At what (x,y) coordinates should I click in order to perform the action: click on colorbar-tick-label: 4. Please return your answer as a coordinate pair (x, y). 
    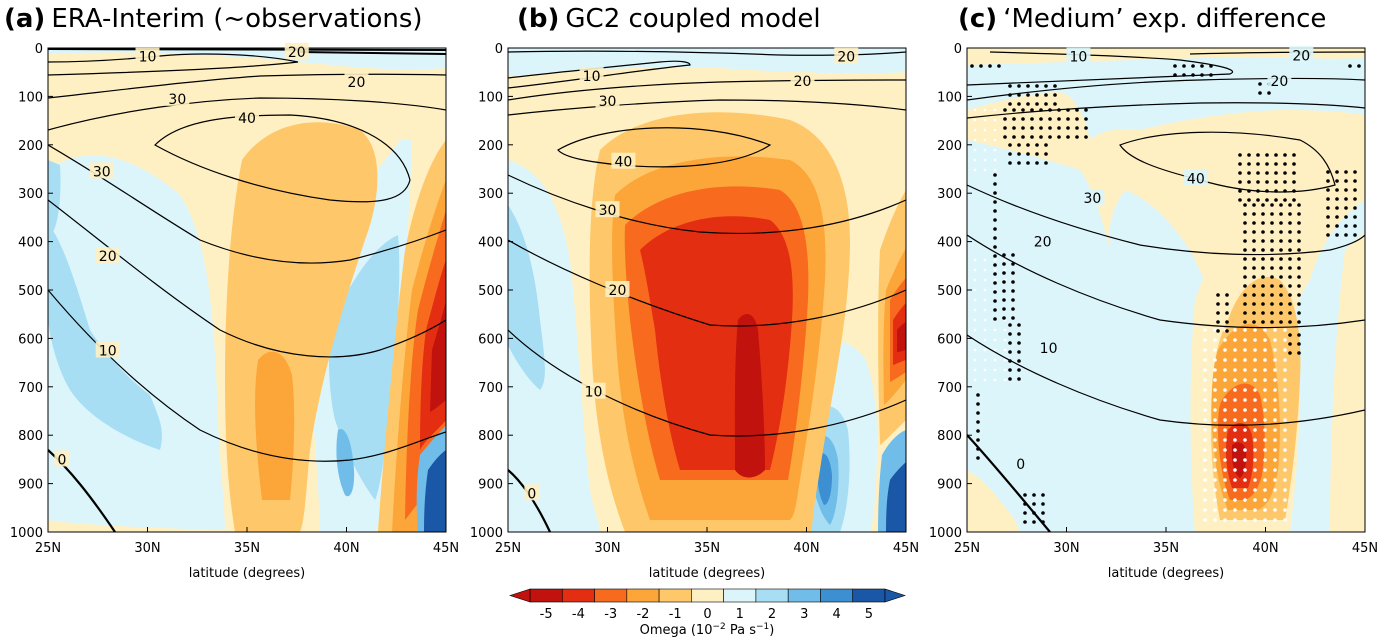
    Looking at the image, I should click on (836, 614).